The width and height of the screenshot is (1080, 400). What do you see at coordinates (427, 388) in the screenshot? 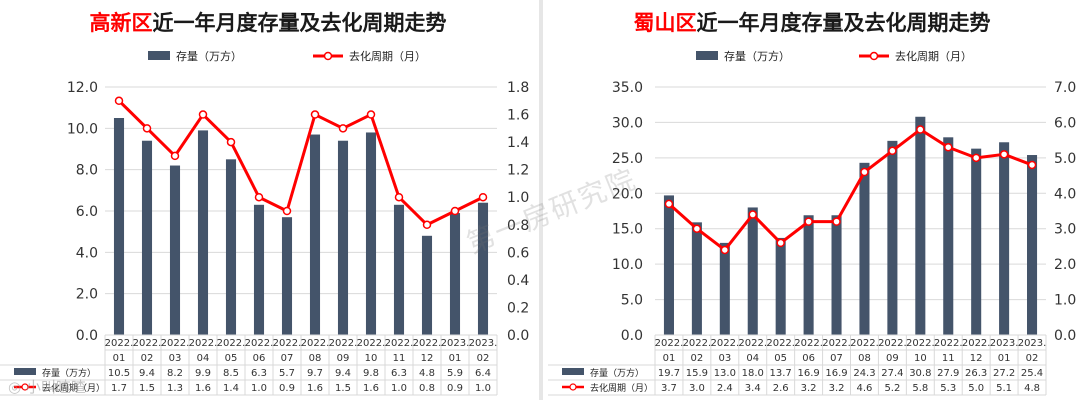
I see `table-value-line: 0.8` at bounding box center [427, 388].